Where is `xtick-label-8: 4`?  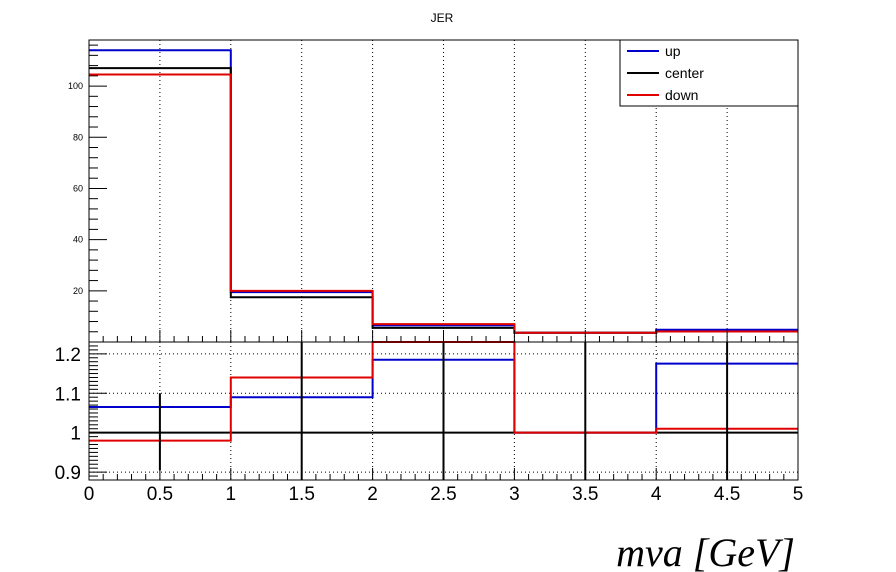
xtick-label-8: 4 is located at coordinates (656, 494).